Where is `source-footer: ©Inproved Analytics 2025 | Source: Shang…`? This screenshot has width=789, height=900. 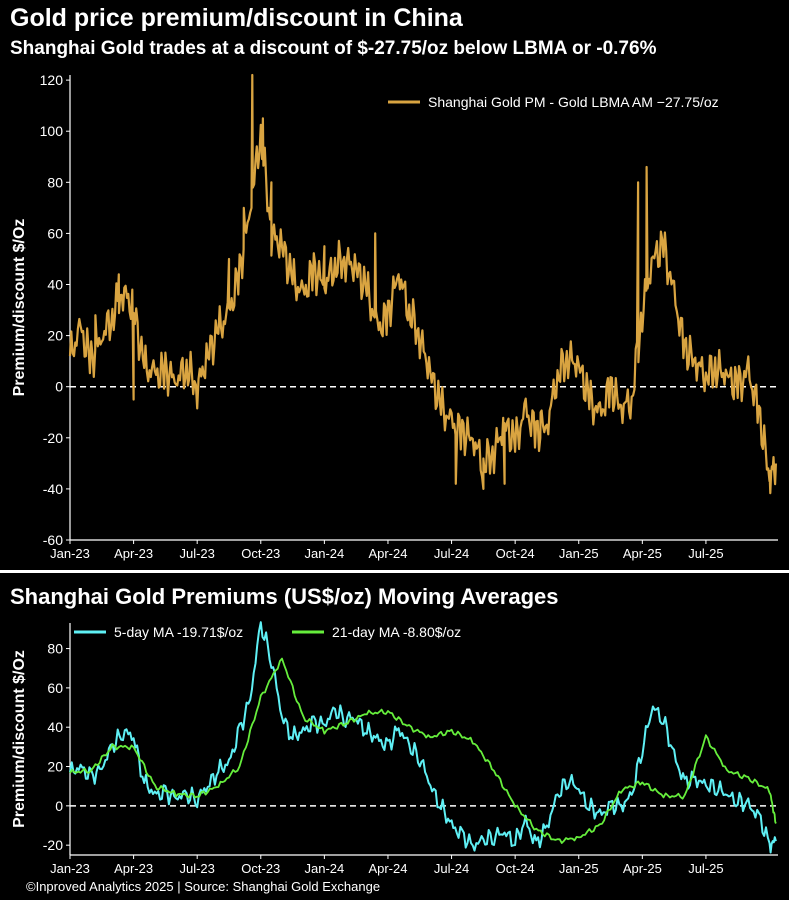 source-footer: ©Inproved Analytics 2025 | Source: Shang… is located at coordinates (203, 886).